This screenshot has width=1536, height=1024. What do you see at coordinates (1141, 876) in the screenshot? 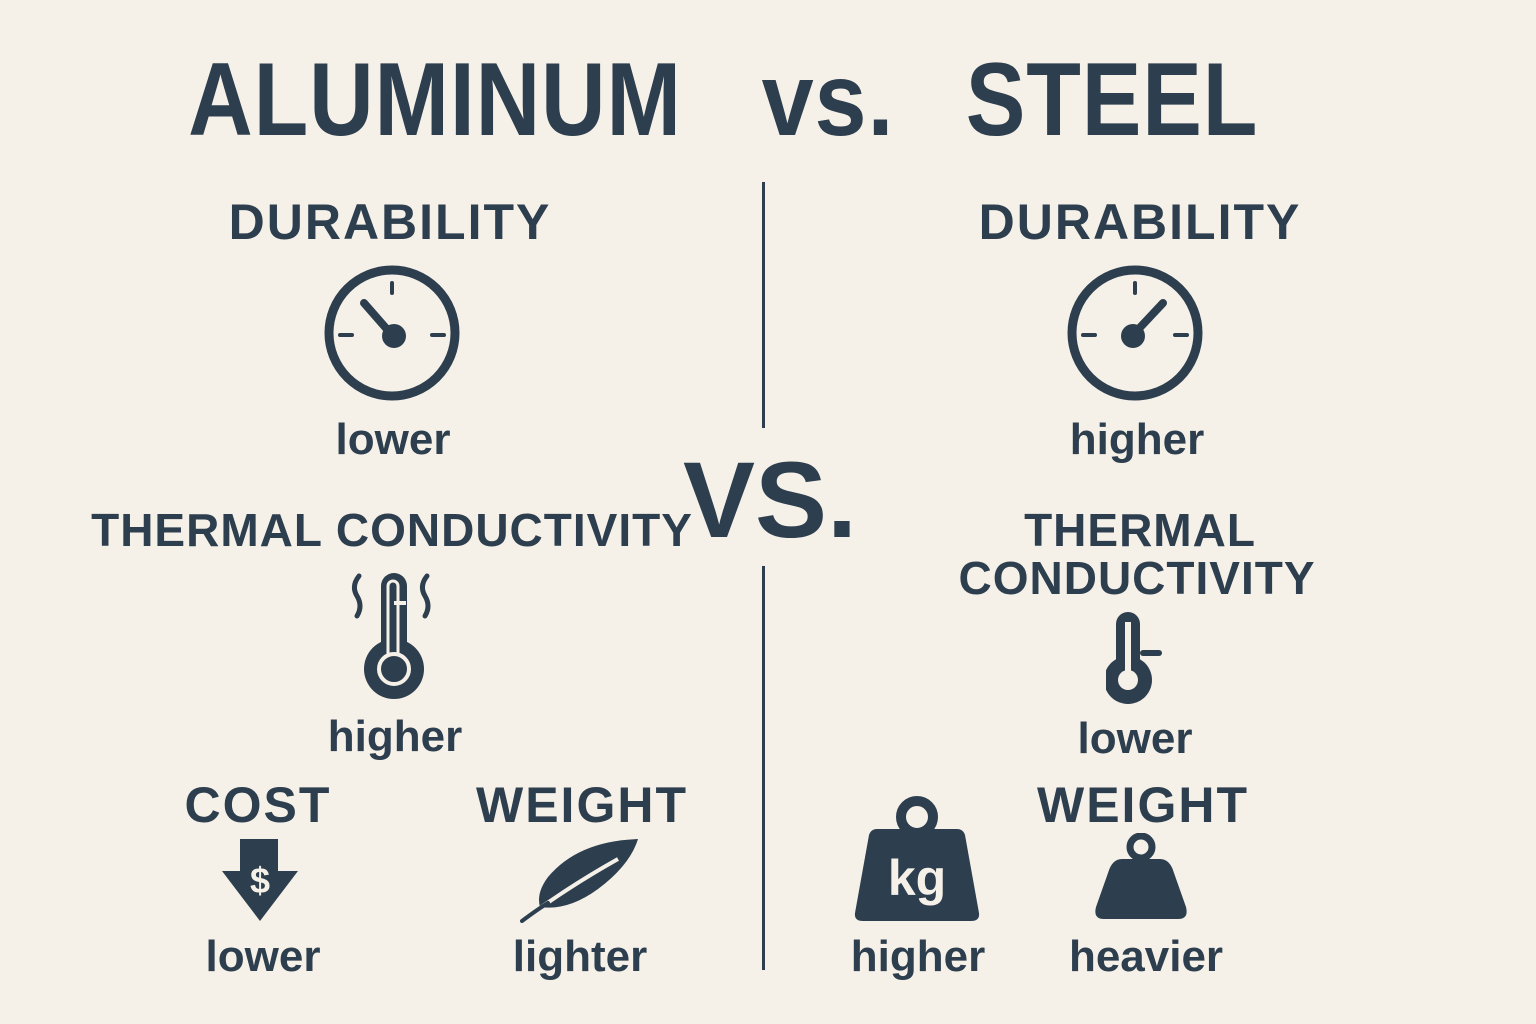
I see `weight-icon` at bounding box center [1141, 876].